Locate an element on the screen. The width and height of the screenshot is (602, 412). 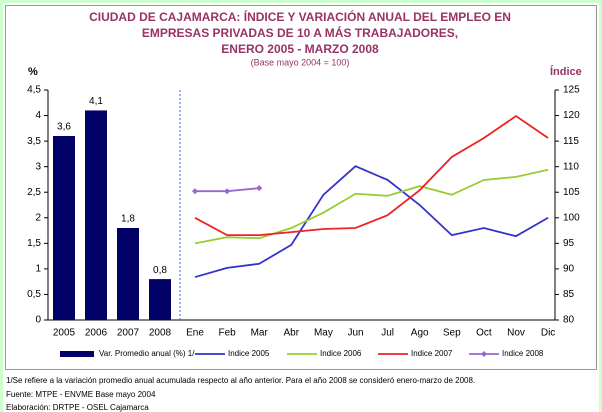
legend-label: Indice 2007 is located at coordinates (432, 353).